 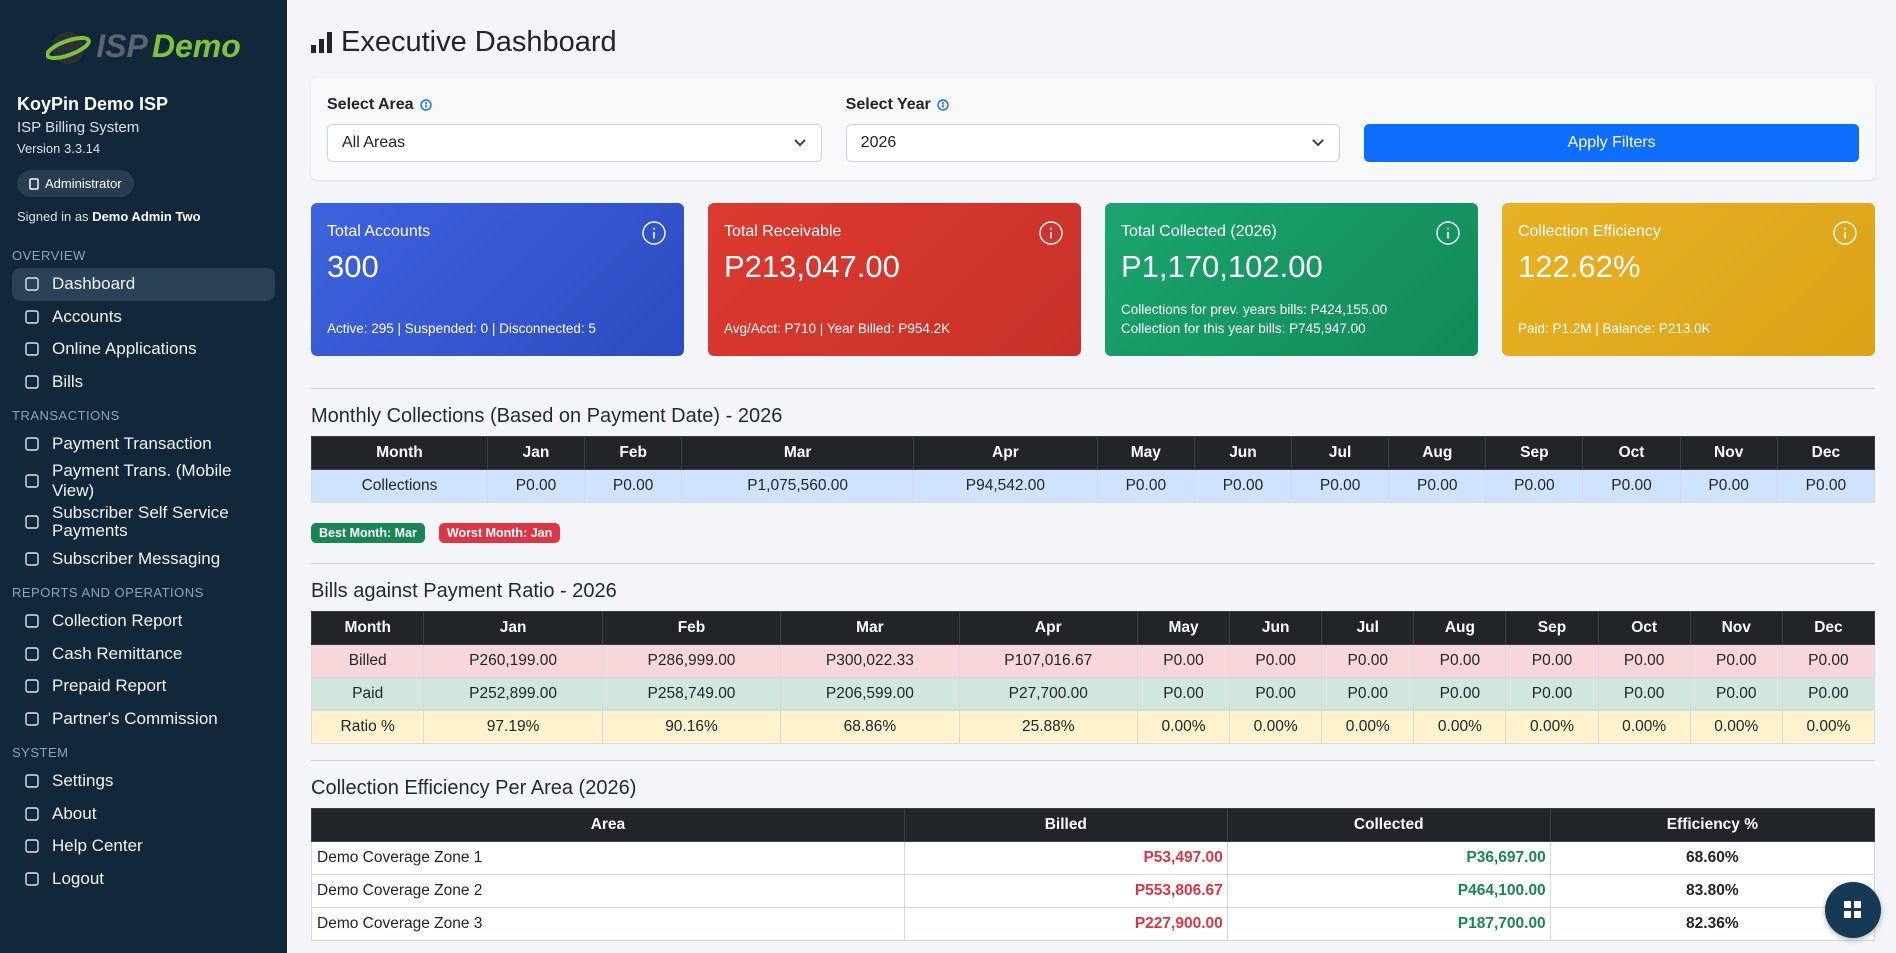 I want to click on nav-label: Help Center, so click(x=97, y=846).